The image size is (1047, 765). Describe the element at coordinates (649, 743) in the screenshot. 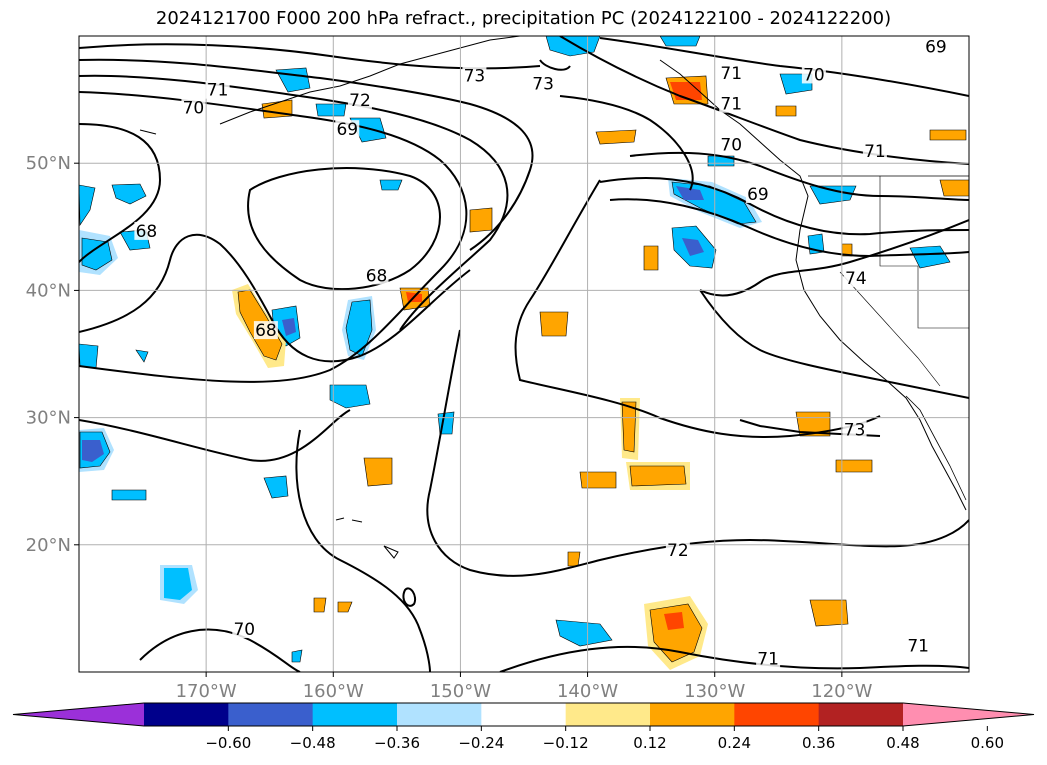

I see `colorbar-tick-label: 0.12` at that location.